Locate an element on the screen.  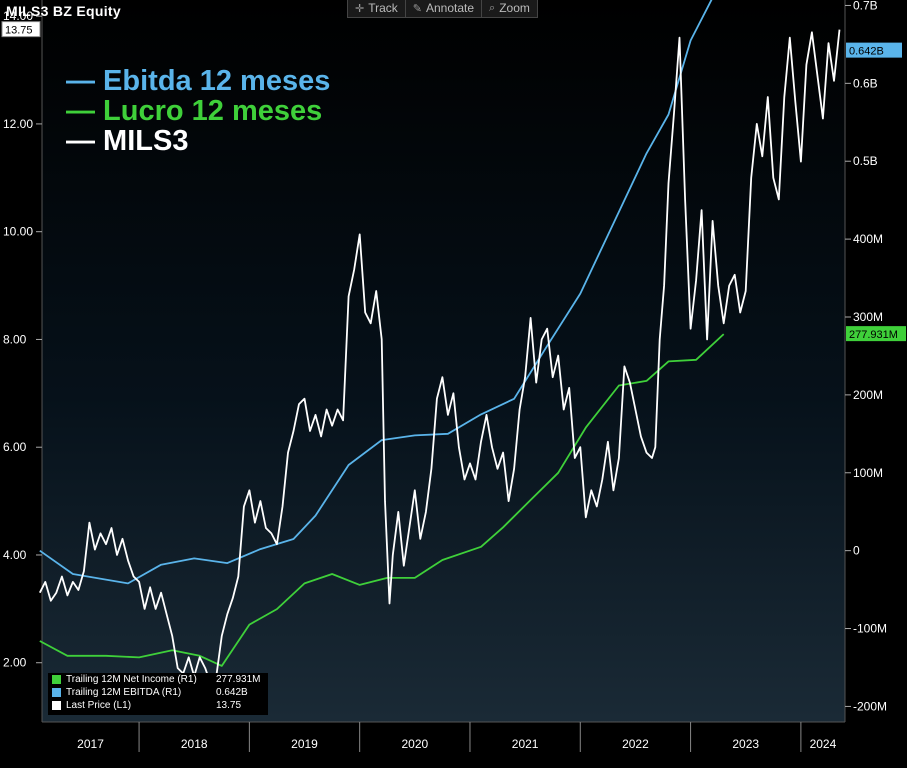
right-tick-label: 0.7B is located at coordinates (865, 6).